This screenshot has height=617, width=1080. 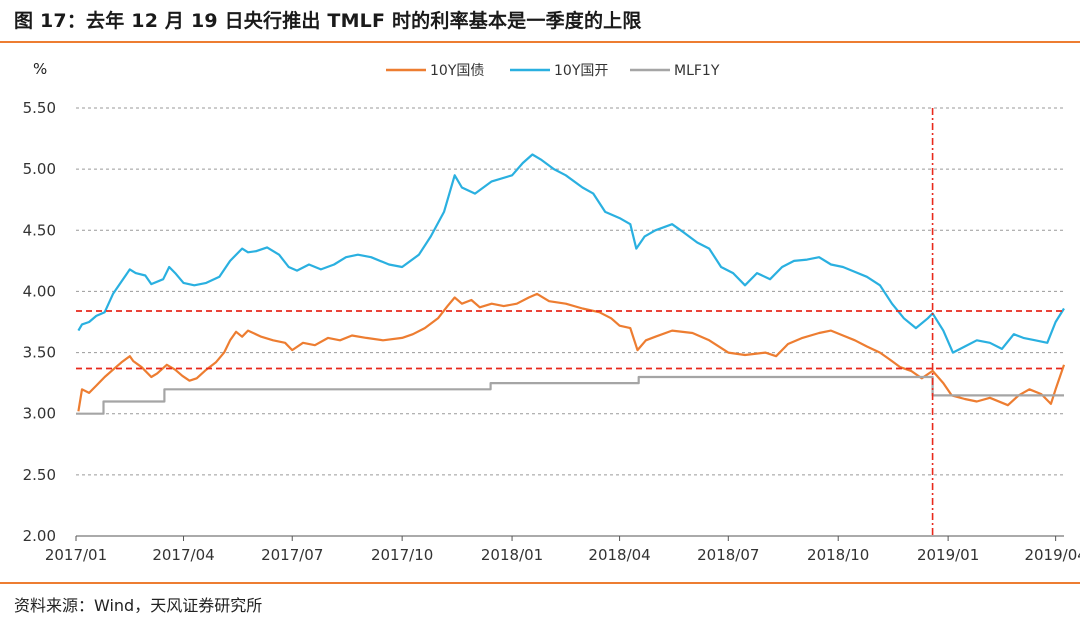 I want to click on y-tick-label: 2.50, so click(x=39, y=475).